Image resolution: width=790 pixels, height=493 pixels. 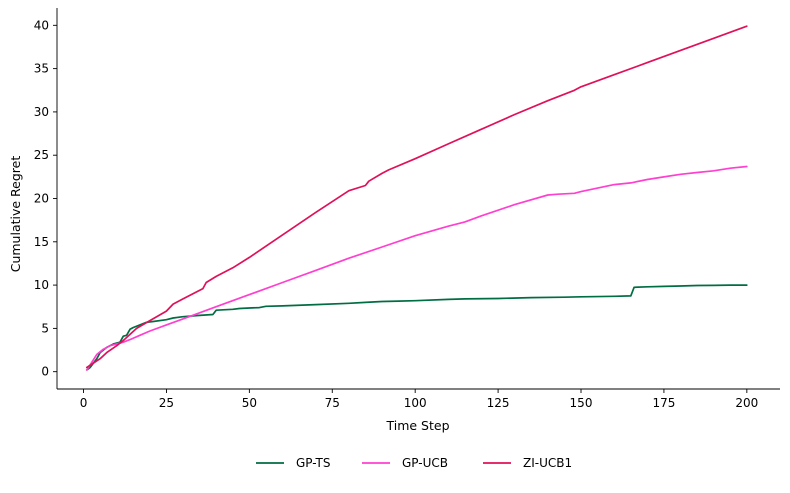 I want to click on y-tick-label: 35, so click(x=41, y=69).